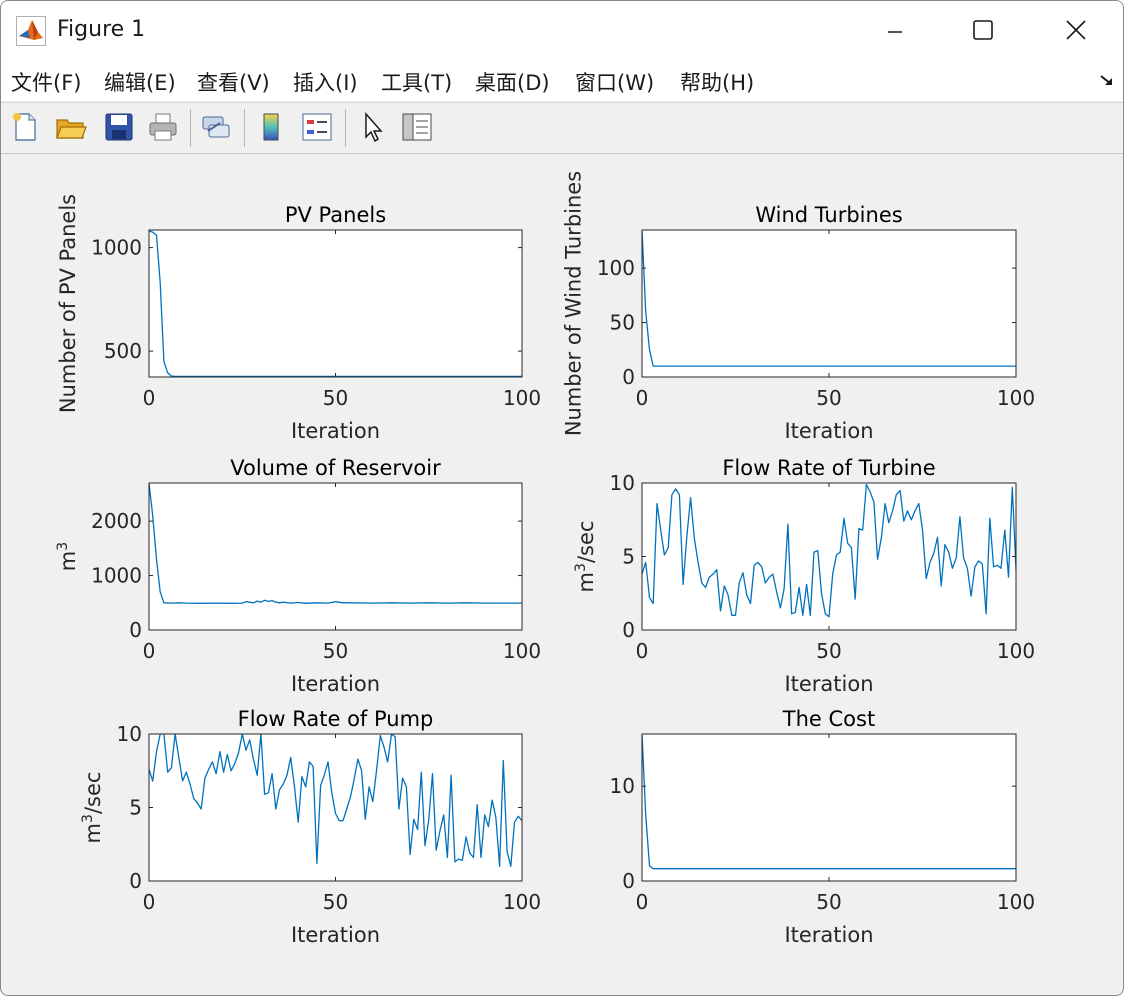  I want to click on menu-desktop: 桌面(D), so click(512, 83).